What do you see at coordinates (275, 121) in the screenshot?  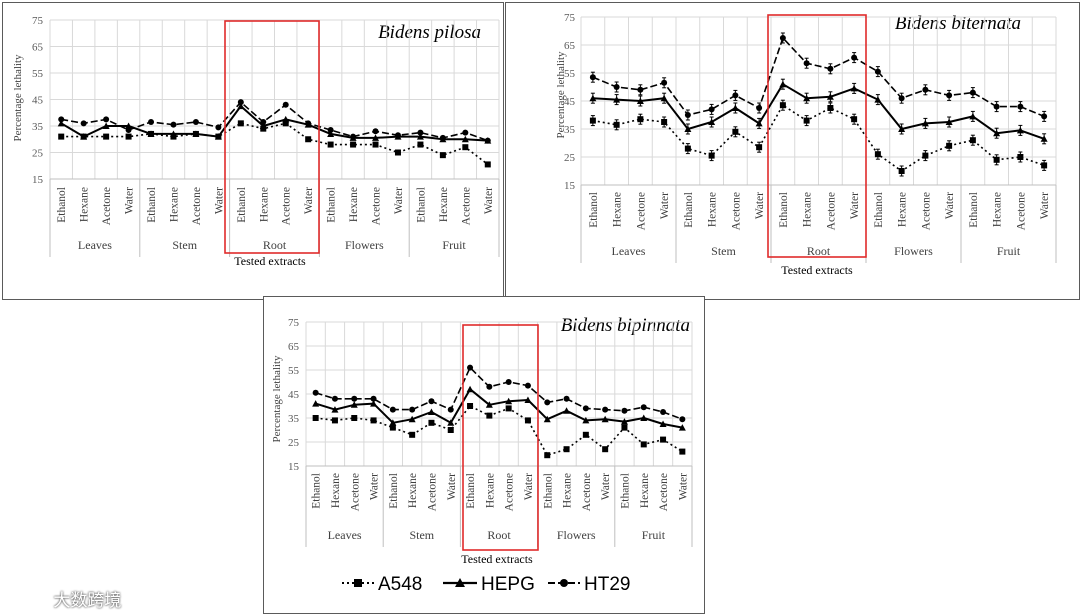 I see `series-line-ht29` at bounding box center [275, 121].